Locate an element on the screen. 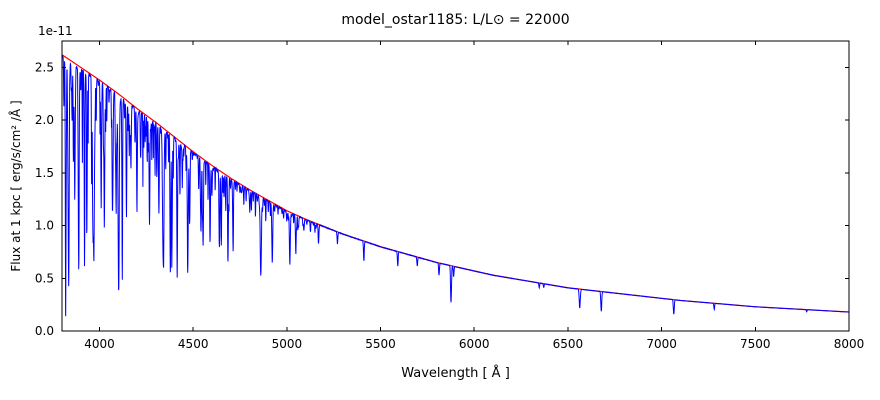 The image size is (880, 400). y-tick-label: 0.0 is located at coordinates (44, 331).